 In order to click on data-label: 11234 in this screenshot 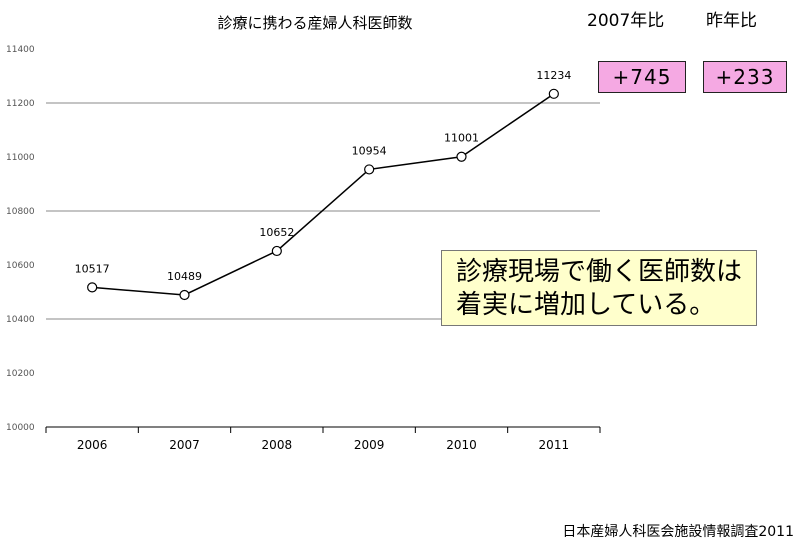, I will do `click(553, 75)`.